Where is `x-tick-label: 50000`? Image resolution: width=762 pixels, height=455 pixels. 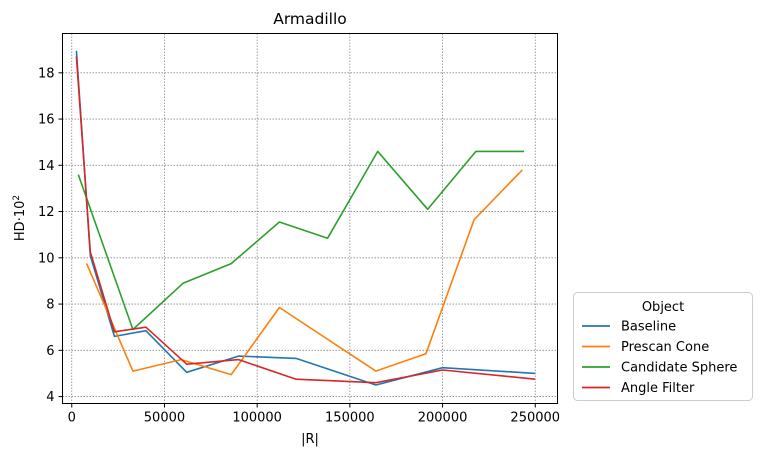 x-tick-label: 50000 is located at coordinates (164, 418).